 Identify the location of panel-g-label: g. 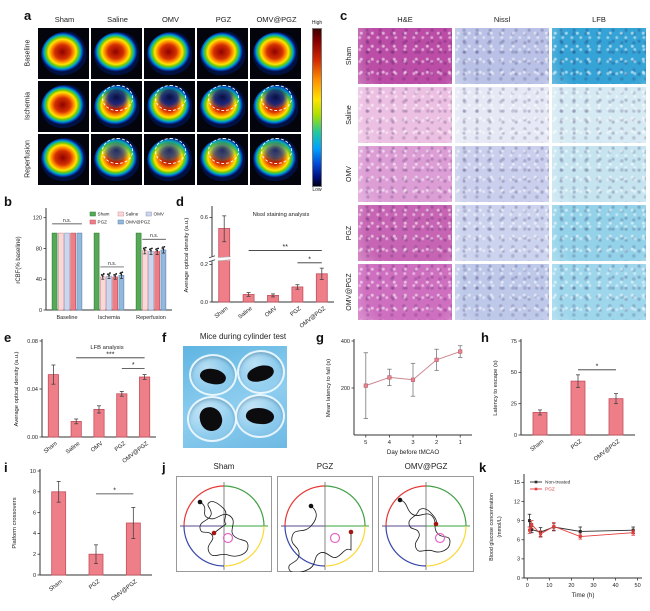
(320, 337).